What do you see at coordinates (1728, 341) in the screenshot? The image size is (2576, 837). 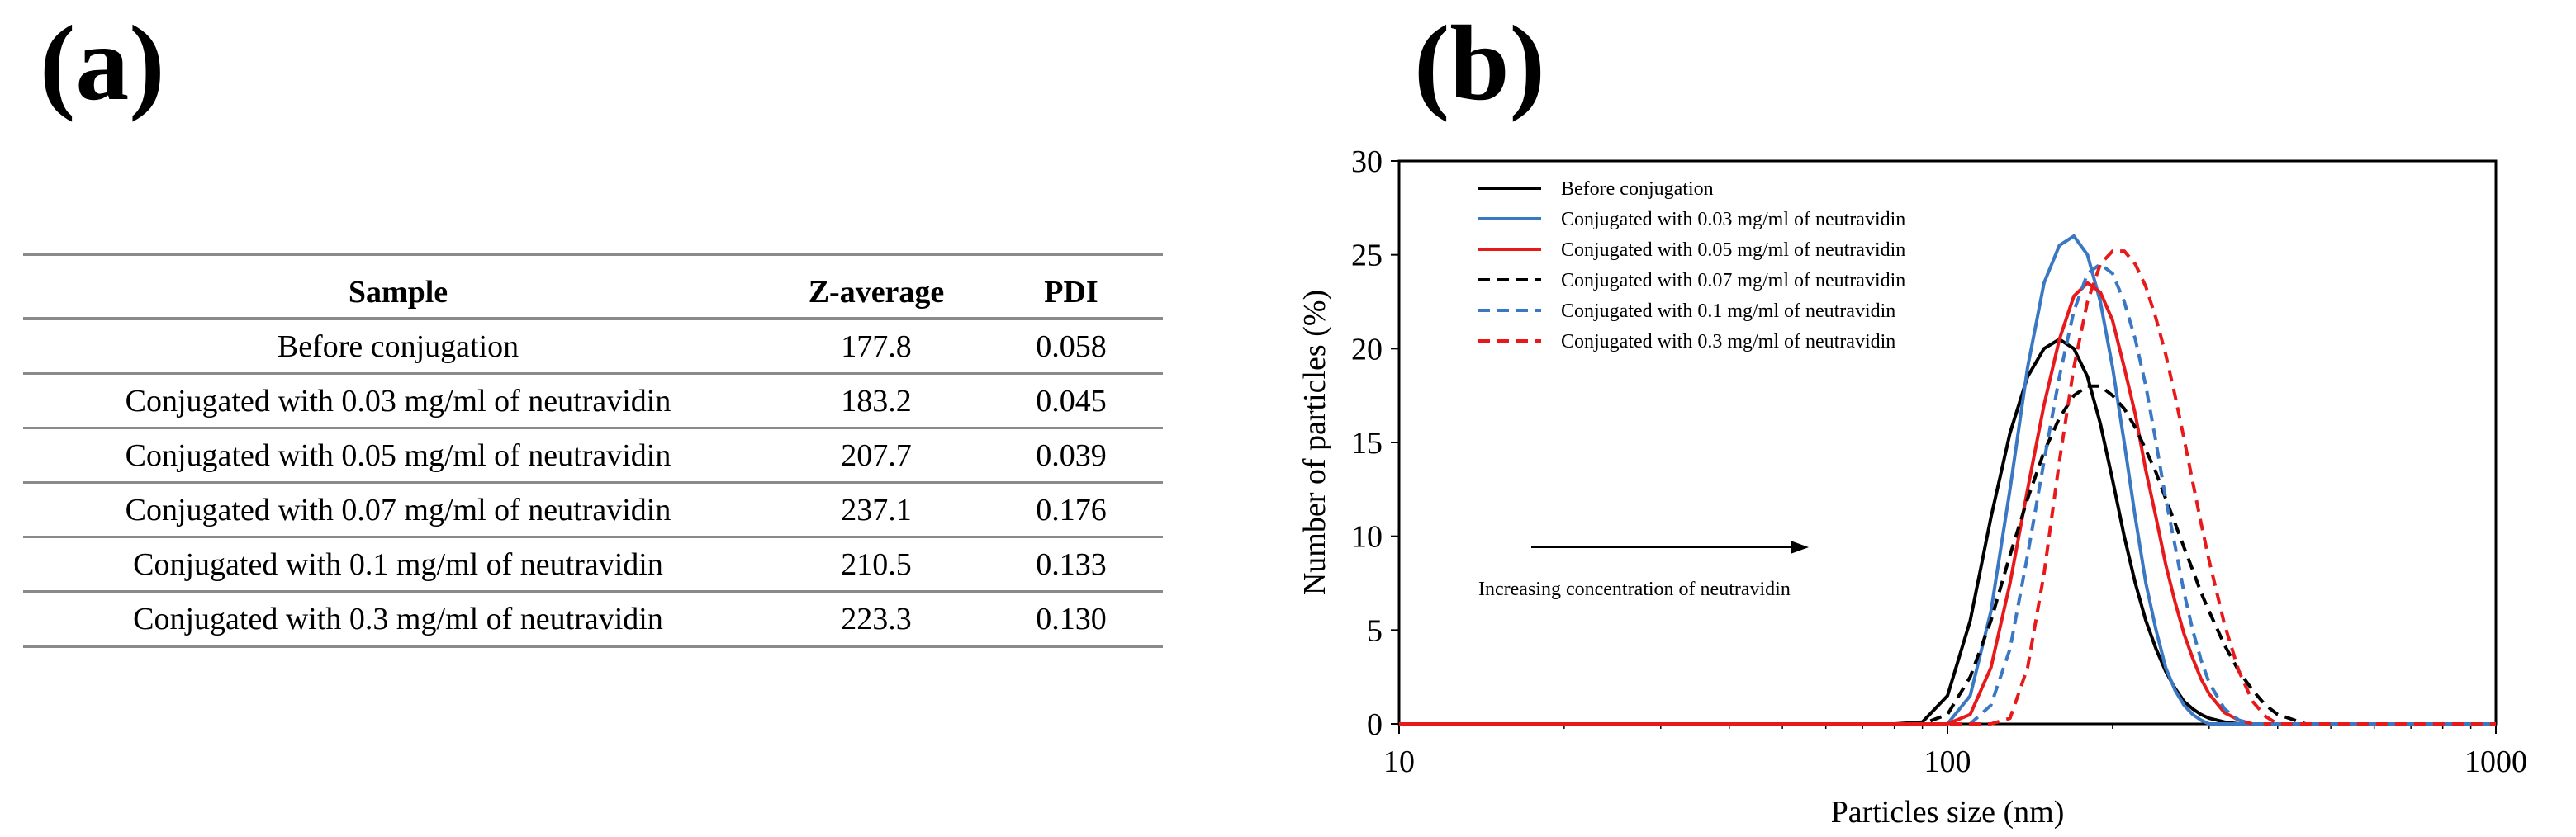 I see `legend-label: Conjugated with 0.3 mg/ml of neutravidin` at bounding box center [1728, 341].